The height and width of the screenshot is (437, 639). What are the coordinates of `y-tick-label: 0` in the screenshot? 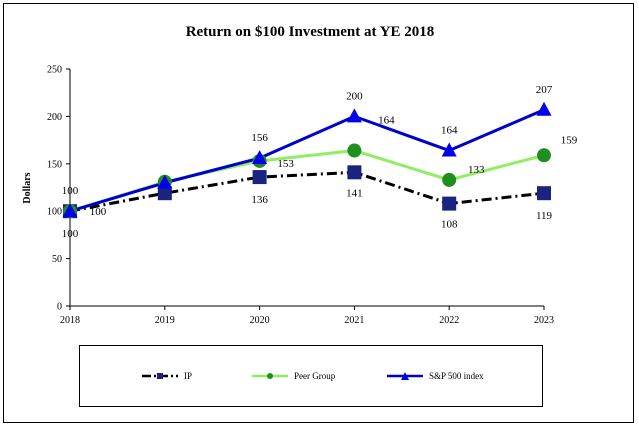 It's located at (59, 307).